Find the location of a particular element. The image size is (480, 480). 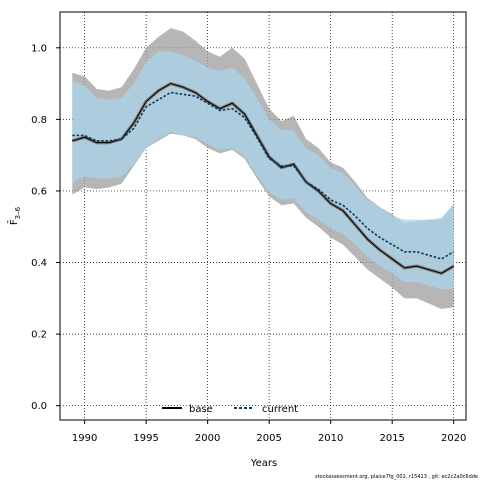

y-tick-label: 0.6 is located at coordinates (39, 191).